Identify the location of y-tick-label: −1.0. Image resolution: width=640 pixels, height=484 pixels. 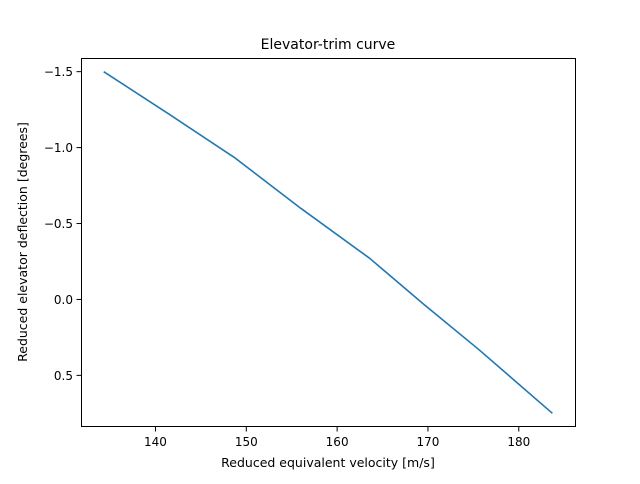
(58, 148).